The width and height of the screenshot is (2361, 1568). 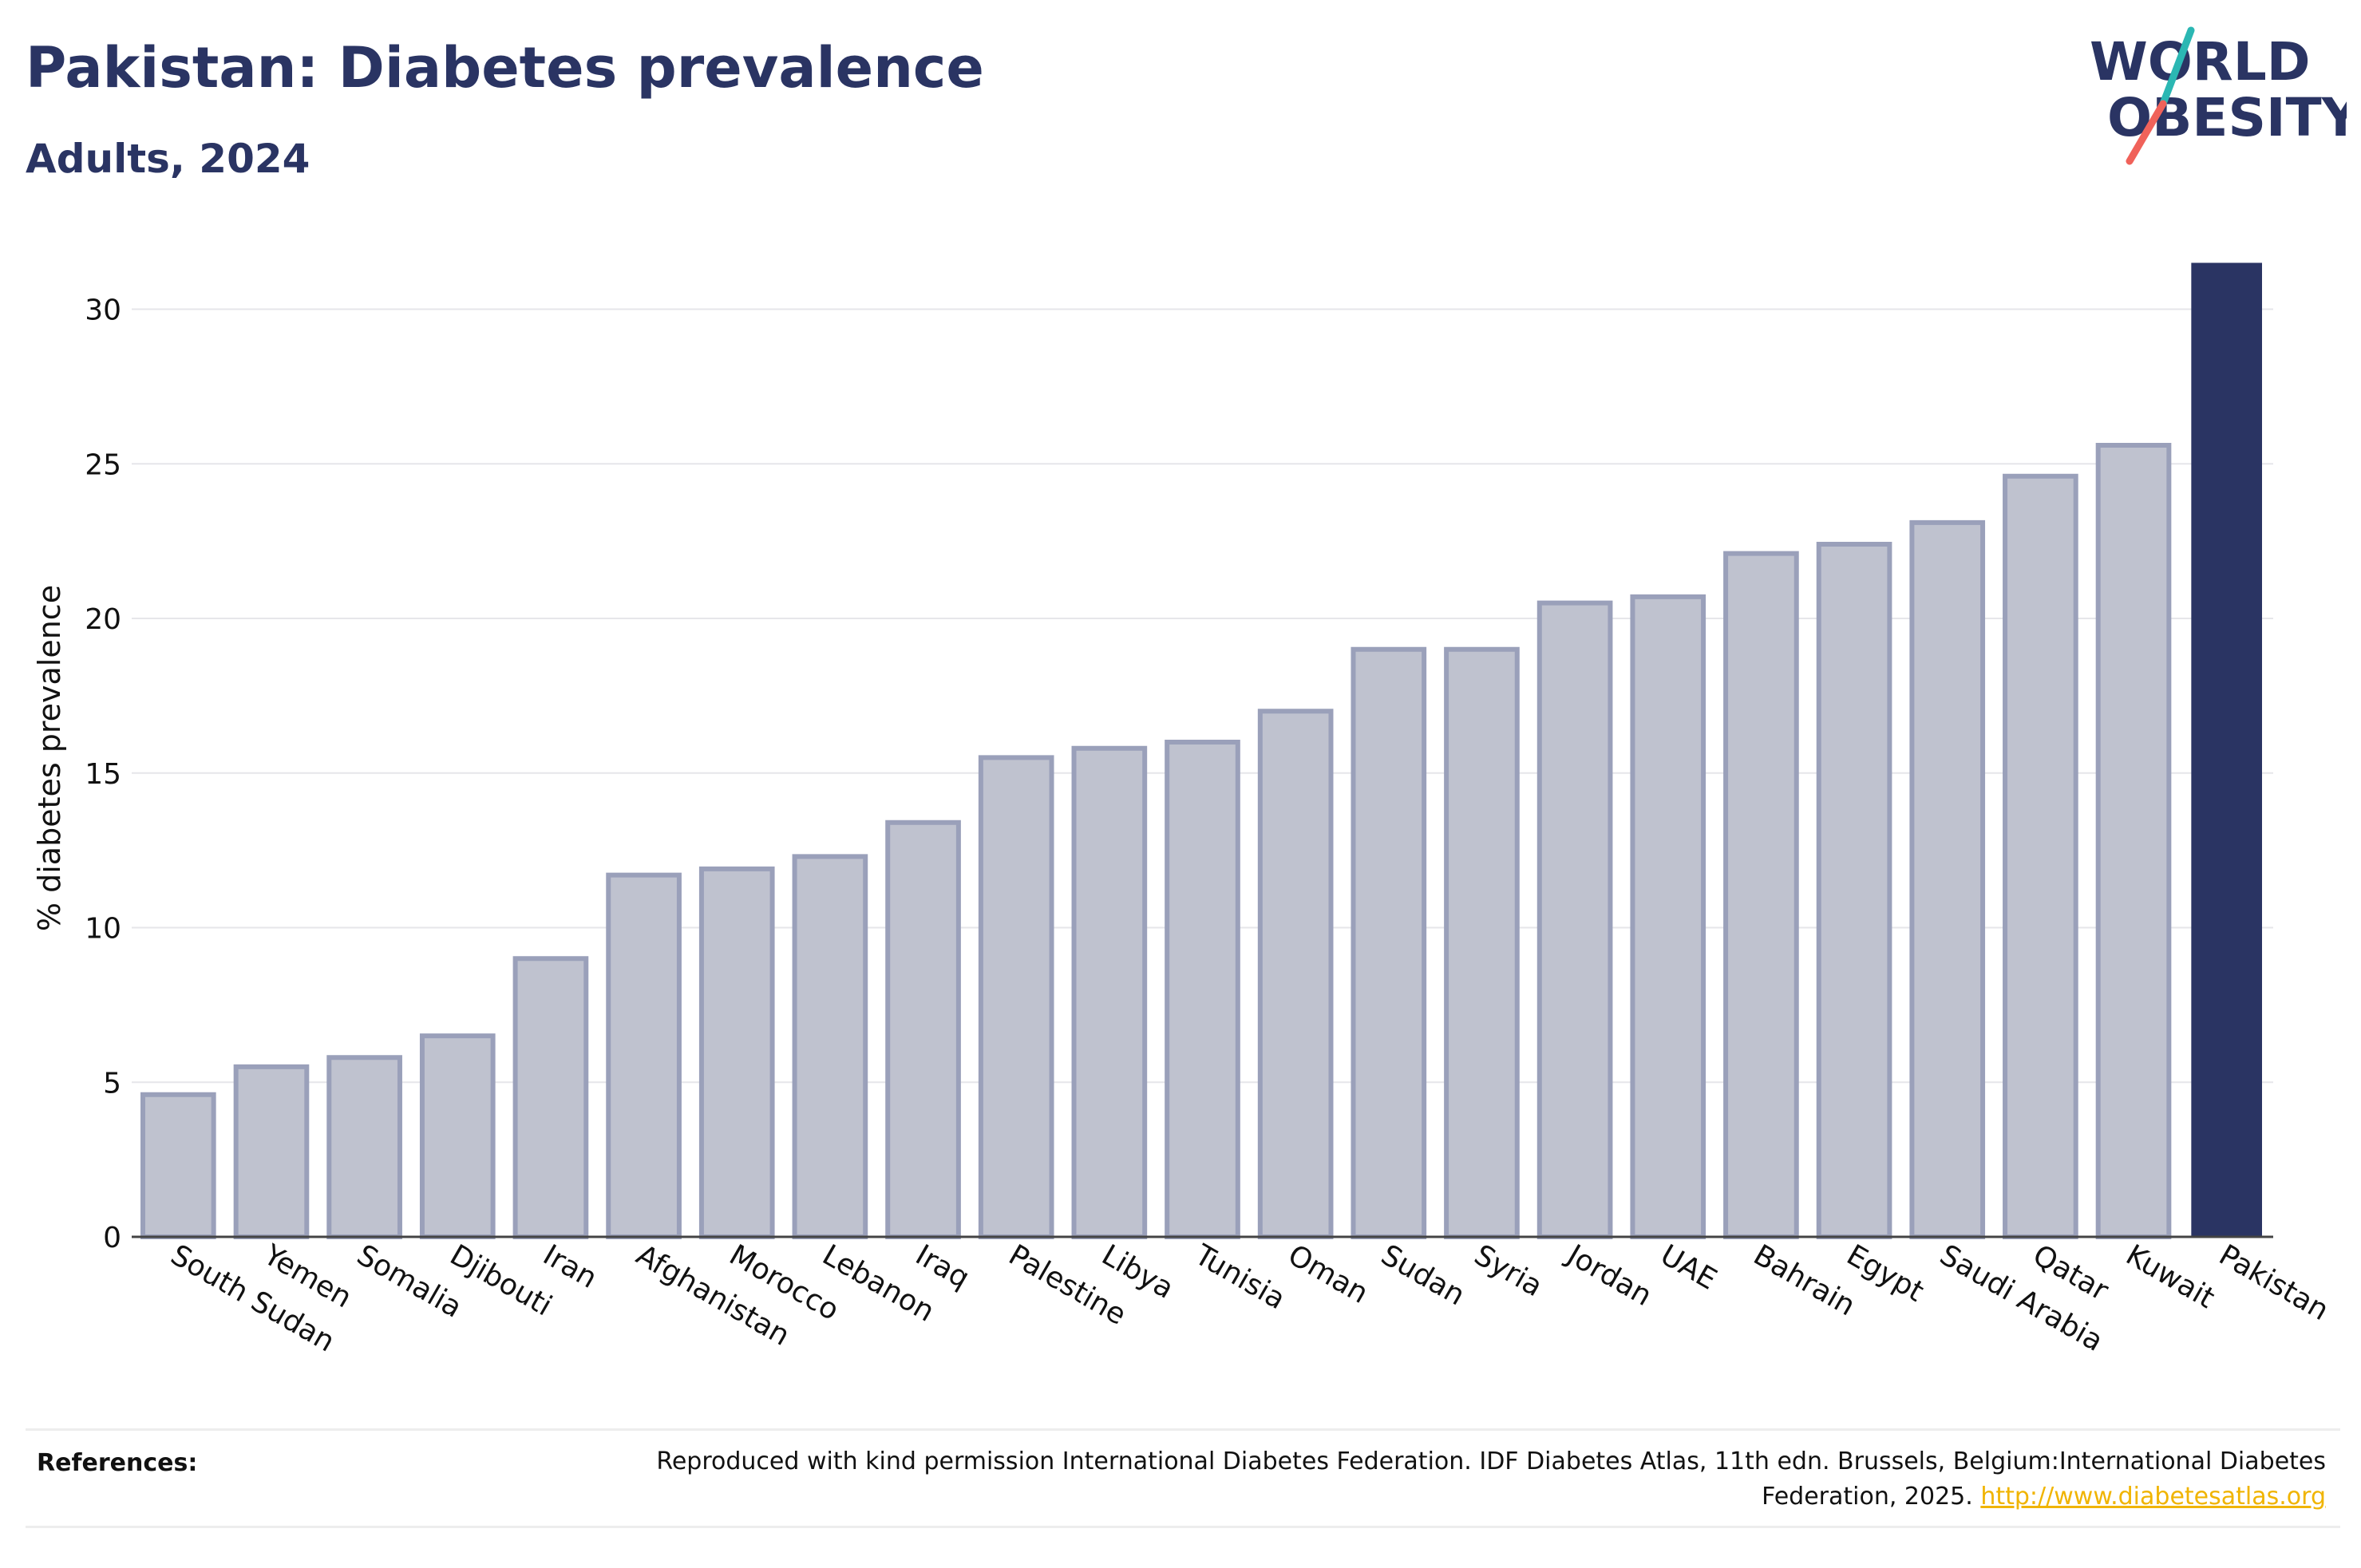 What do you see at coordinates (1202, 990) in the screenshot?
I see `bar-tunisia` at bounding box center [1202, 990].